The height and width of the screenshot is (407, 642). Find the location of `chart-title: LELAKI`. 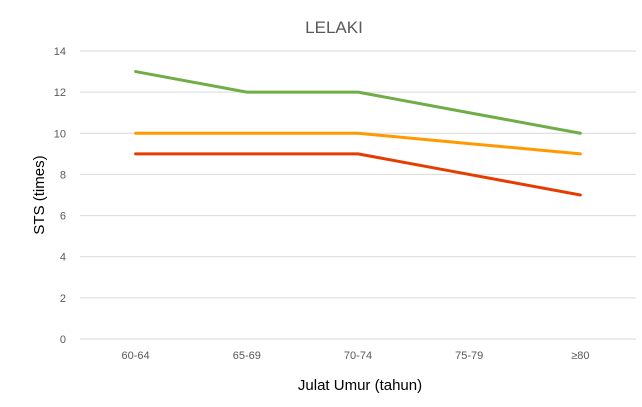

chart-title: LELAKI is located at coordinates (334, 27).